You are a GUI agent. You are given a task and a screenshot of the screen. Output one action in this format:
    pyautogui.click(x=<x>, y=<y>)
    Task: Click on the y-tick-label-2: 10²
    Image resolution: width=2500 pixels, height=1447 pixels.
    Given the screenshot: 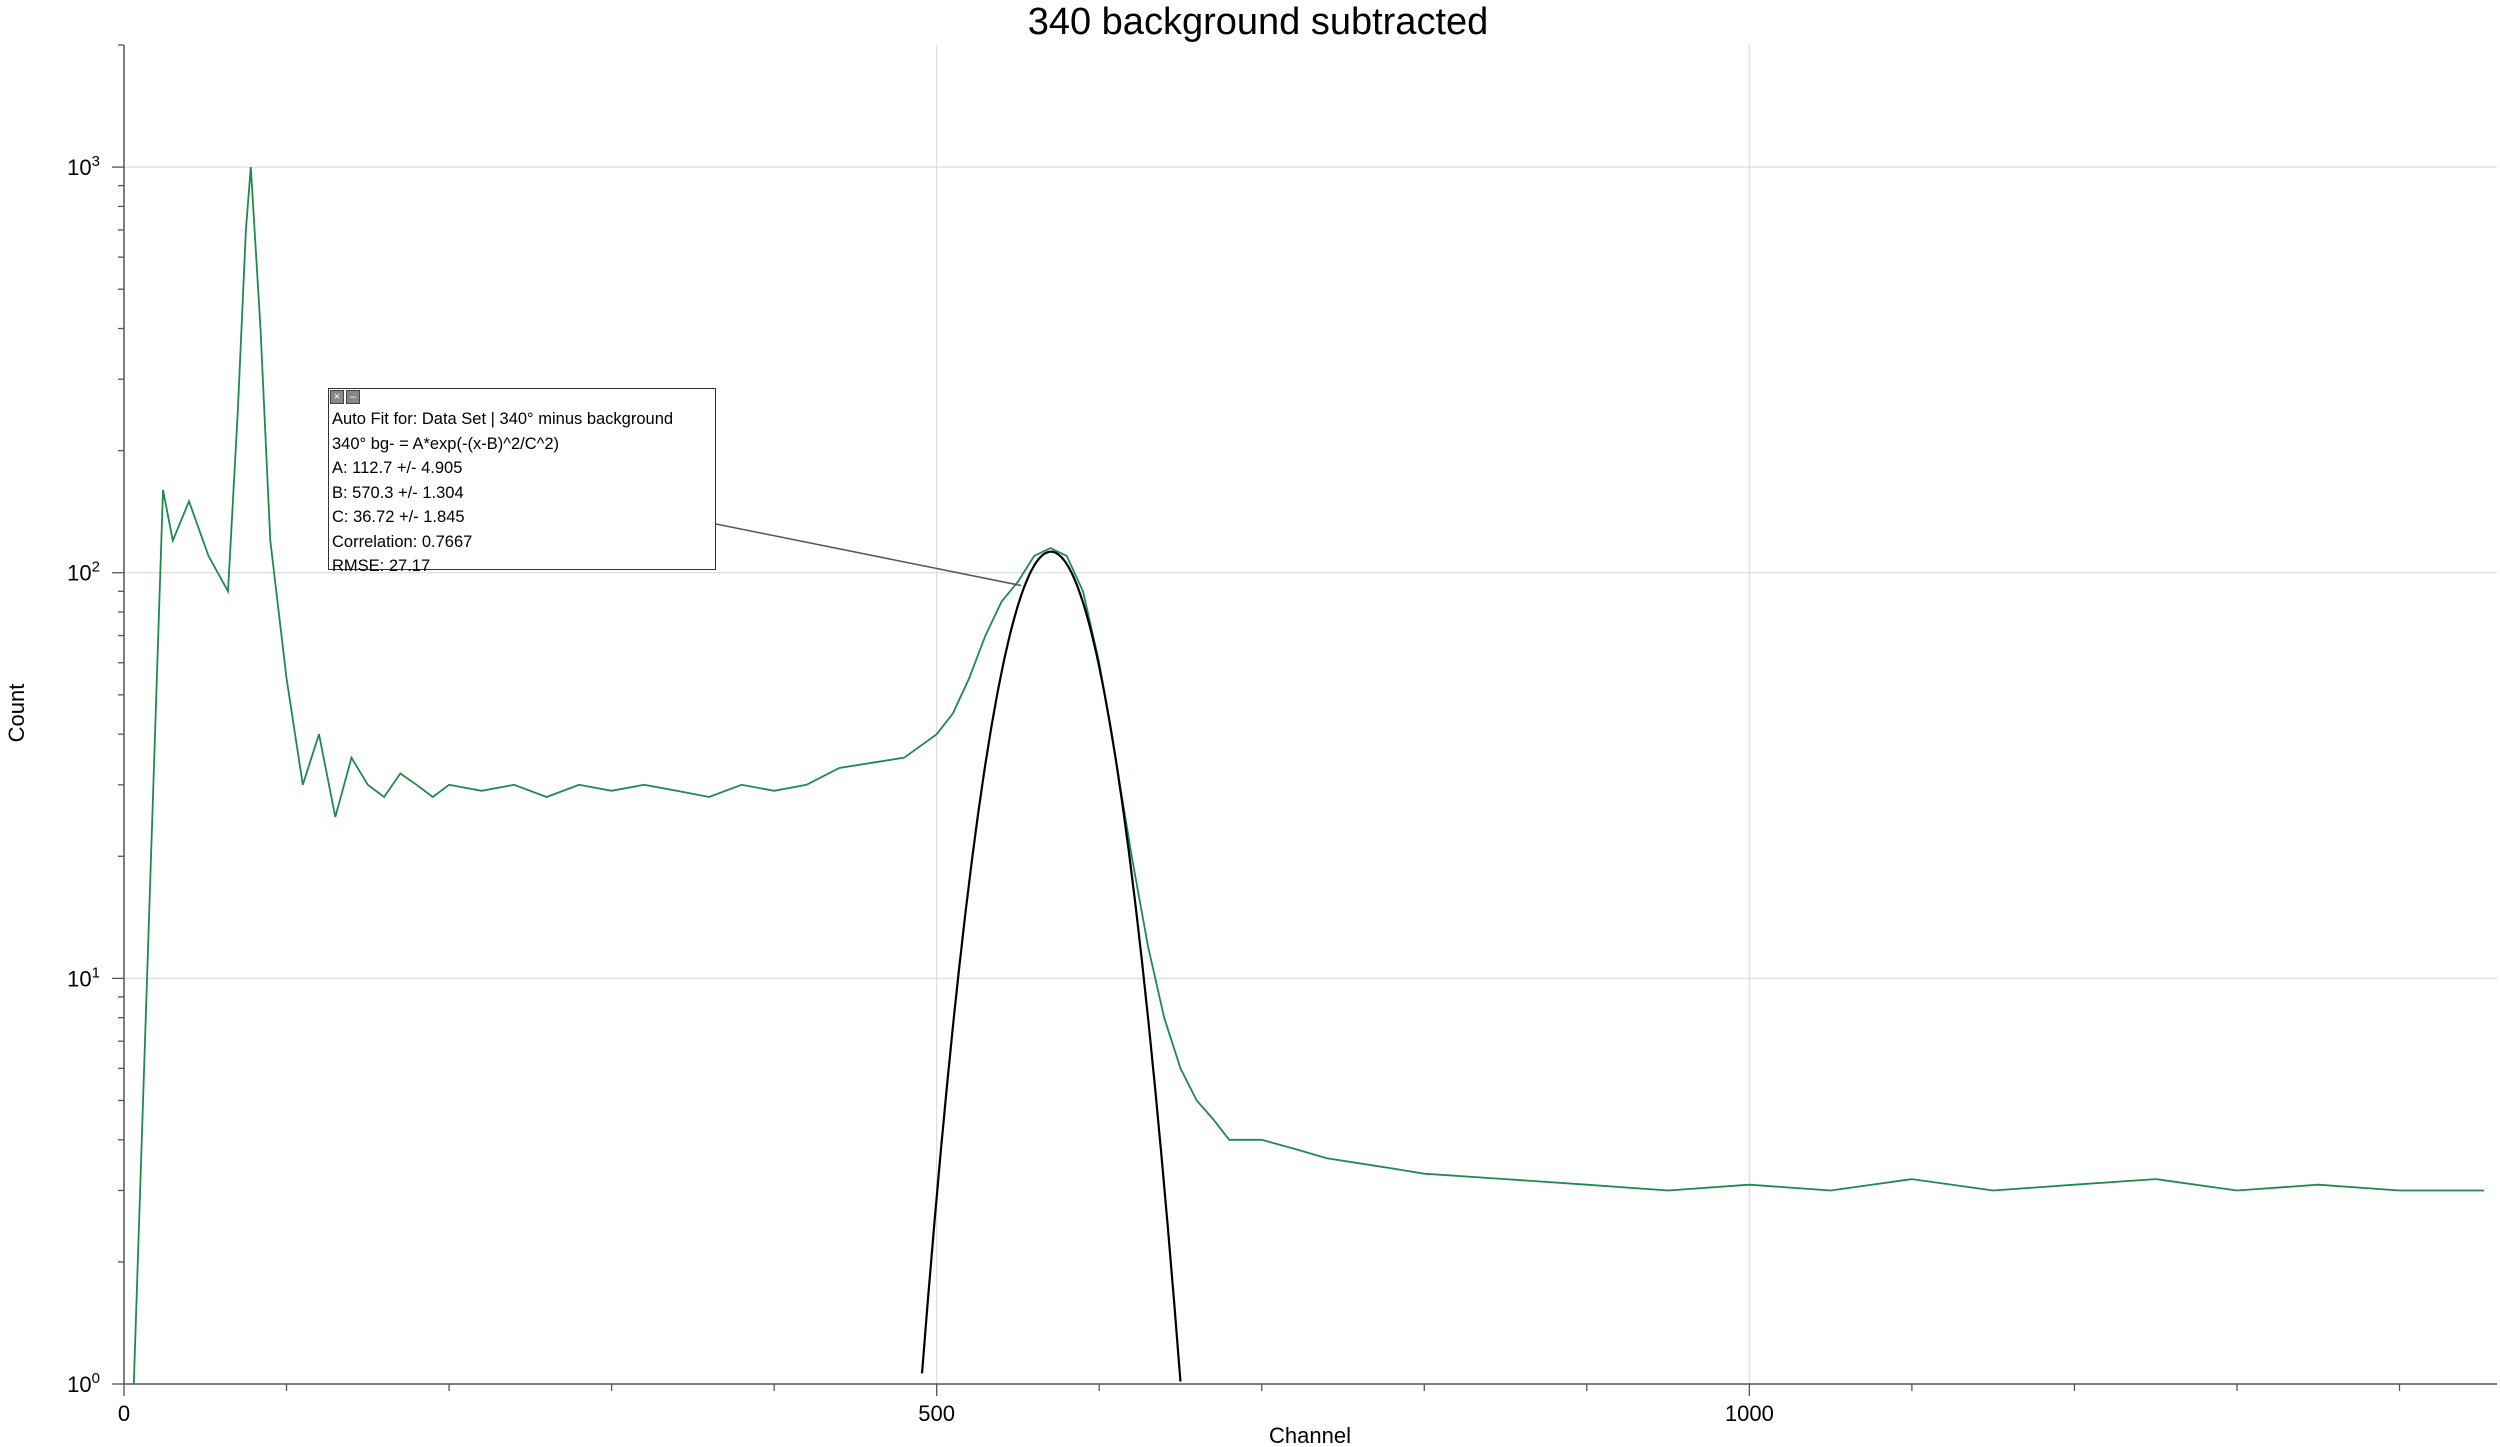 What is the action you would take?
    pyautogui.click(x=83, y=572)
    